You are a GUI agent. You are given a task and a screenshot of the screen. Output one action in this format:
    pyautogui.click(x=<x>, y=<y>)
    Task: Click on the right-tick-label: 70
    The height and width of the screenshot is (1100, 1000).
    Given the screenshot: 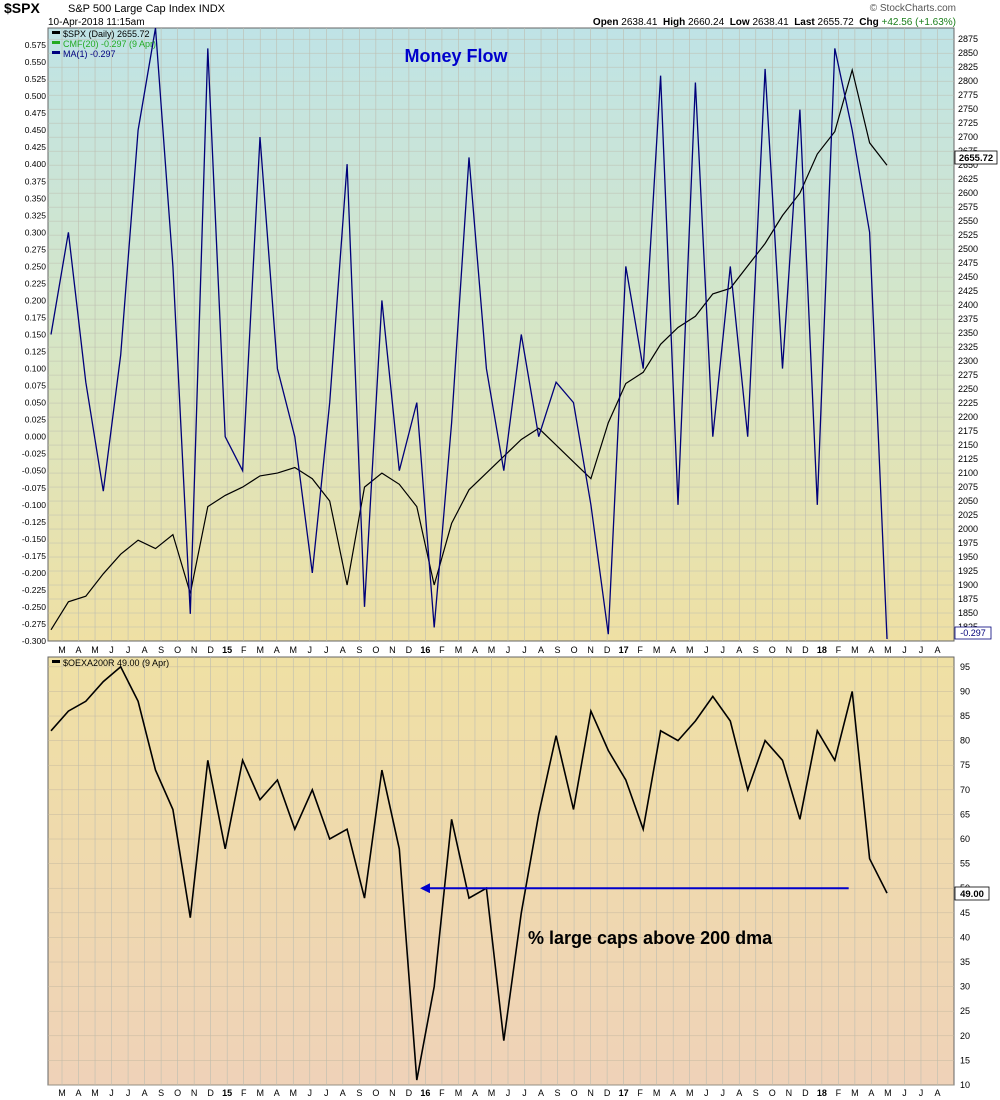 What is the action you would take?
    pyautogui.click(x=965, y=790)
    